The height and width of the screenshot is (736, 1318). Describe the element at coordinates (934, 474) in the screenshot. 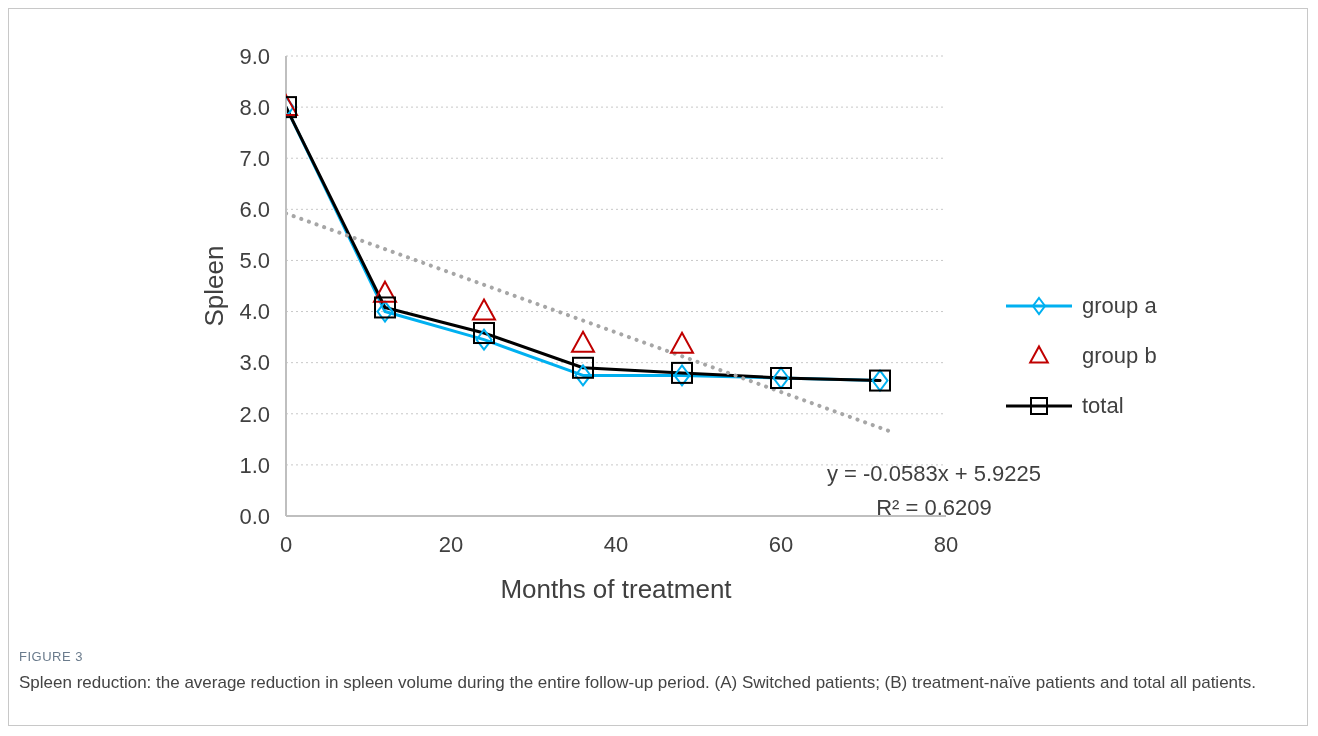

I see `annotation: y = -0.0583x + 5.9225` at that location.